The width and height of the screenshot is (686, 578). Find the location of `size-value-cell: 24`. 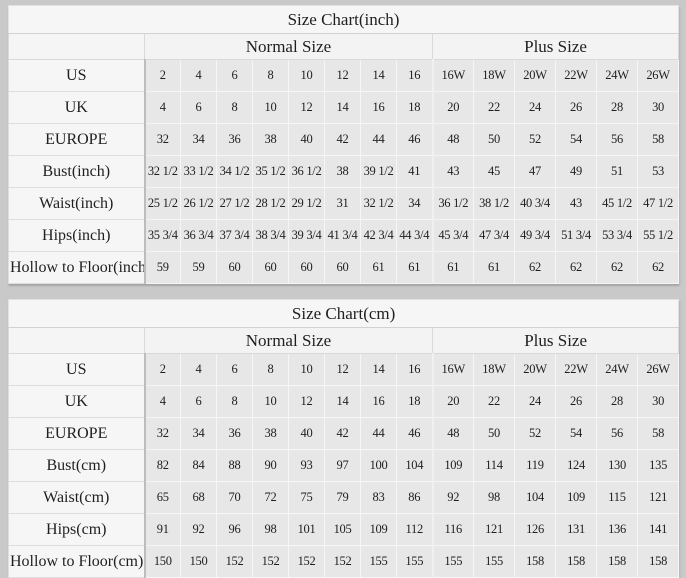

size-value-cell: 24 is located at coordinates (535, 401).